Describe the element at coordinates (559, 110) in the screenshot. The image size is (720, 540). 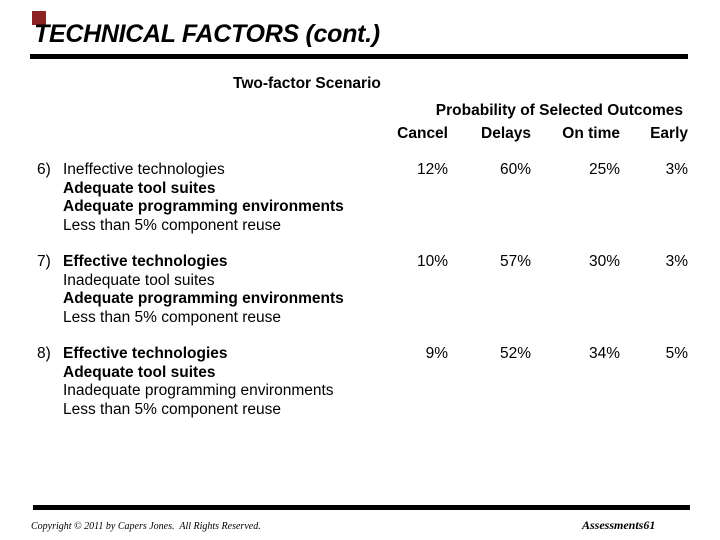
I see `table-caption: Probability of Selected Outcomes` at that location.